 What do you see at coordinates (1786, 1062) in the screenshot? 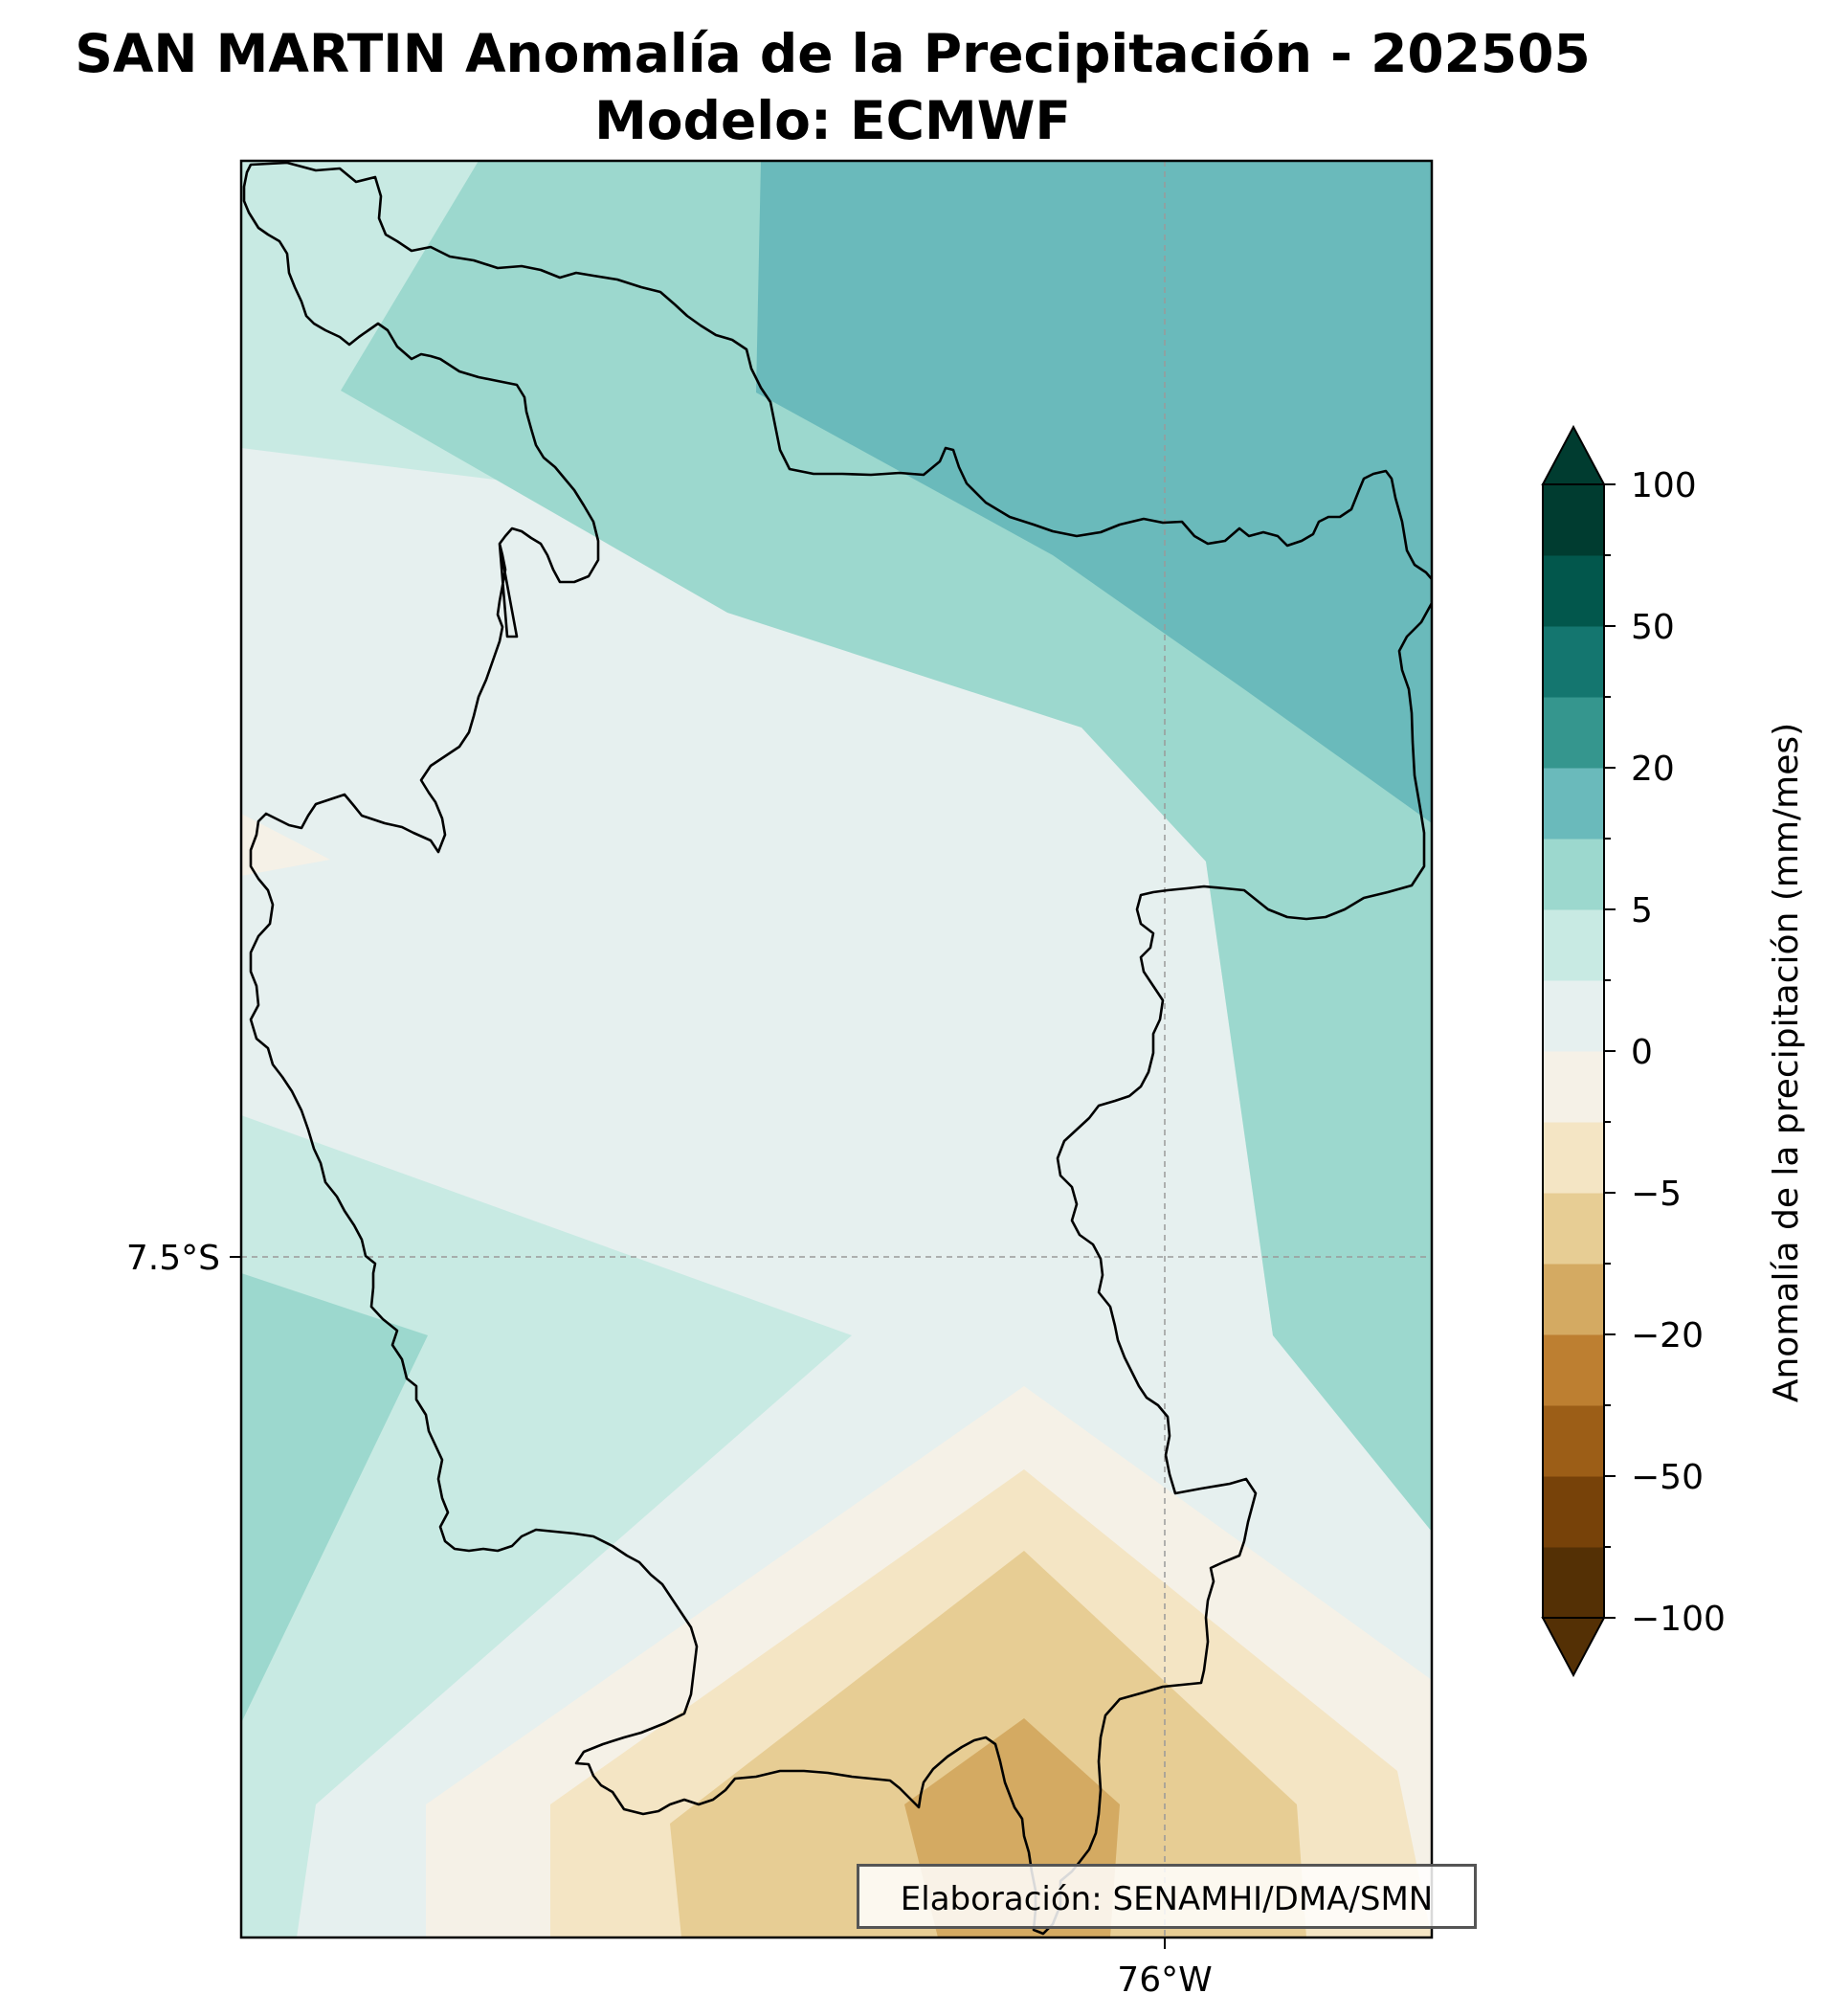
I see `colorbar-label: Anomalía de la precipitación (mm/mes)` at bounding box center [1786, 1062].